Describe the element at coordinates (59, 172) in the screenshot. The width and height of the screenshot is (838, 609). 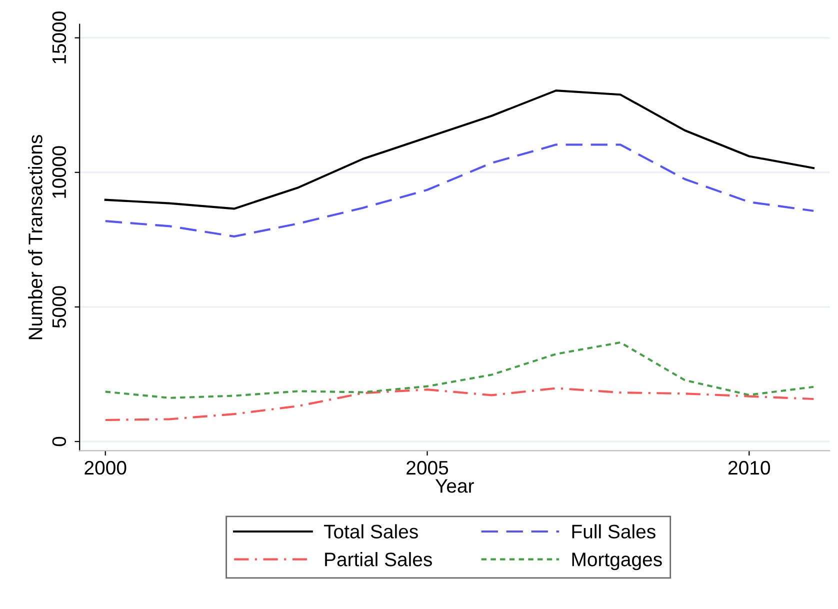
I see `y-tick-label: 10000` at that location.